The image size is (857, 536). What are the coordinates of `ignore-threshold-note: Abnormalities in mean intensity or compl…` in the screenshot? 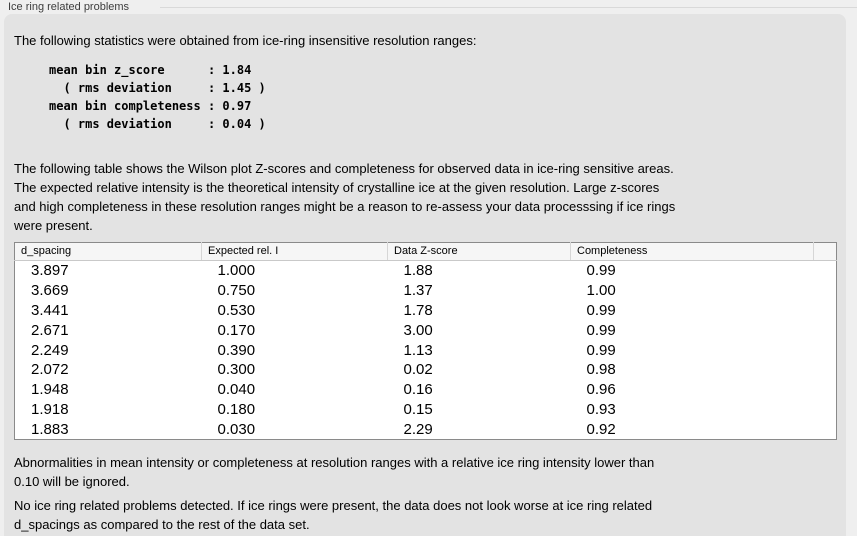 It's located at (334, 472).